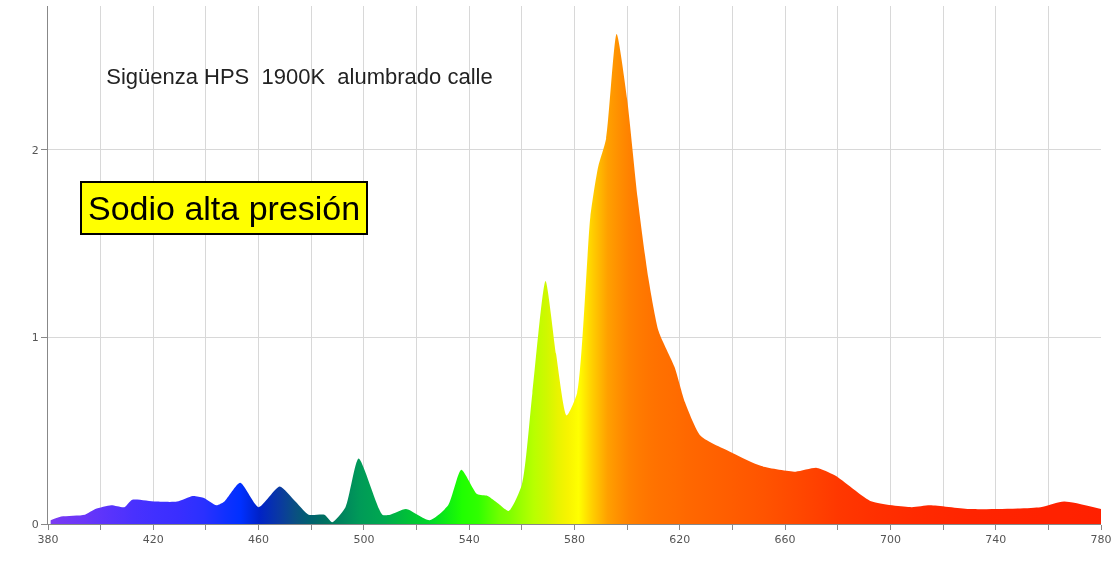  I want to click on x-tick-label: 540, so click(469, 540).